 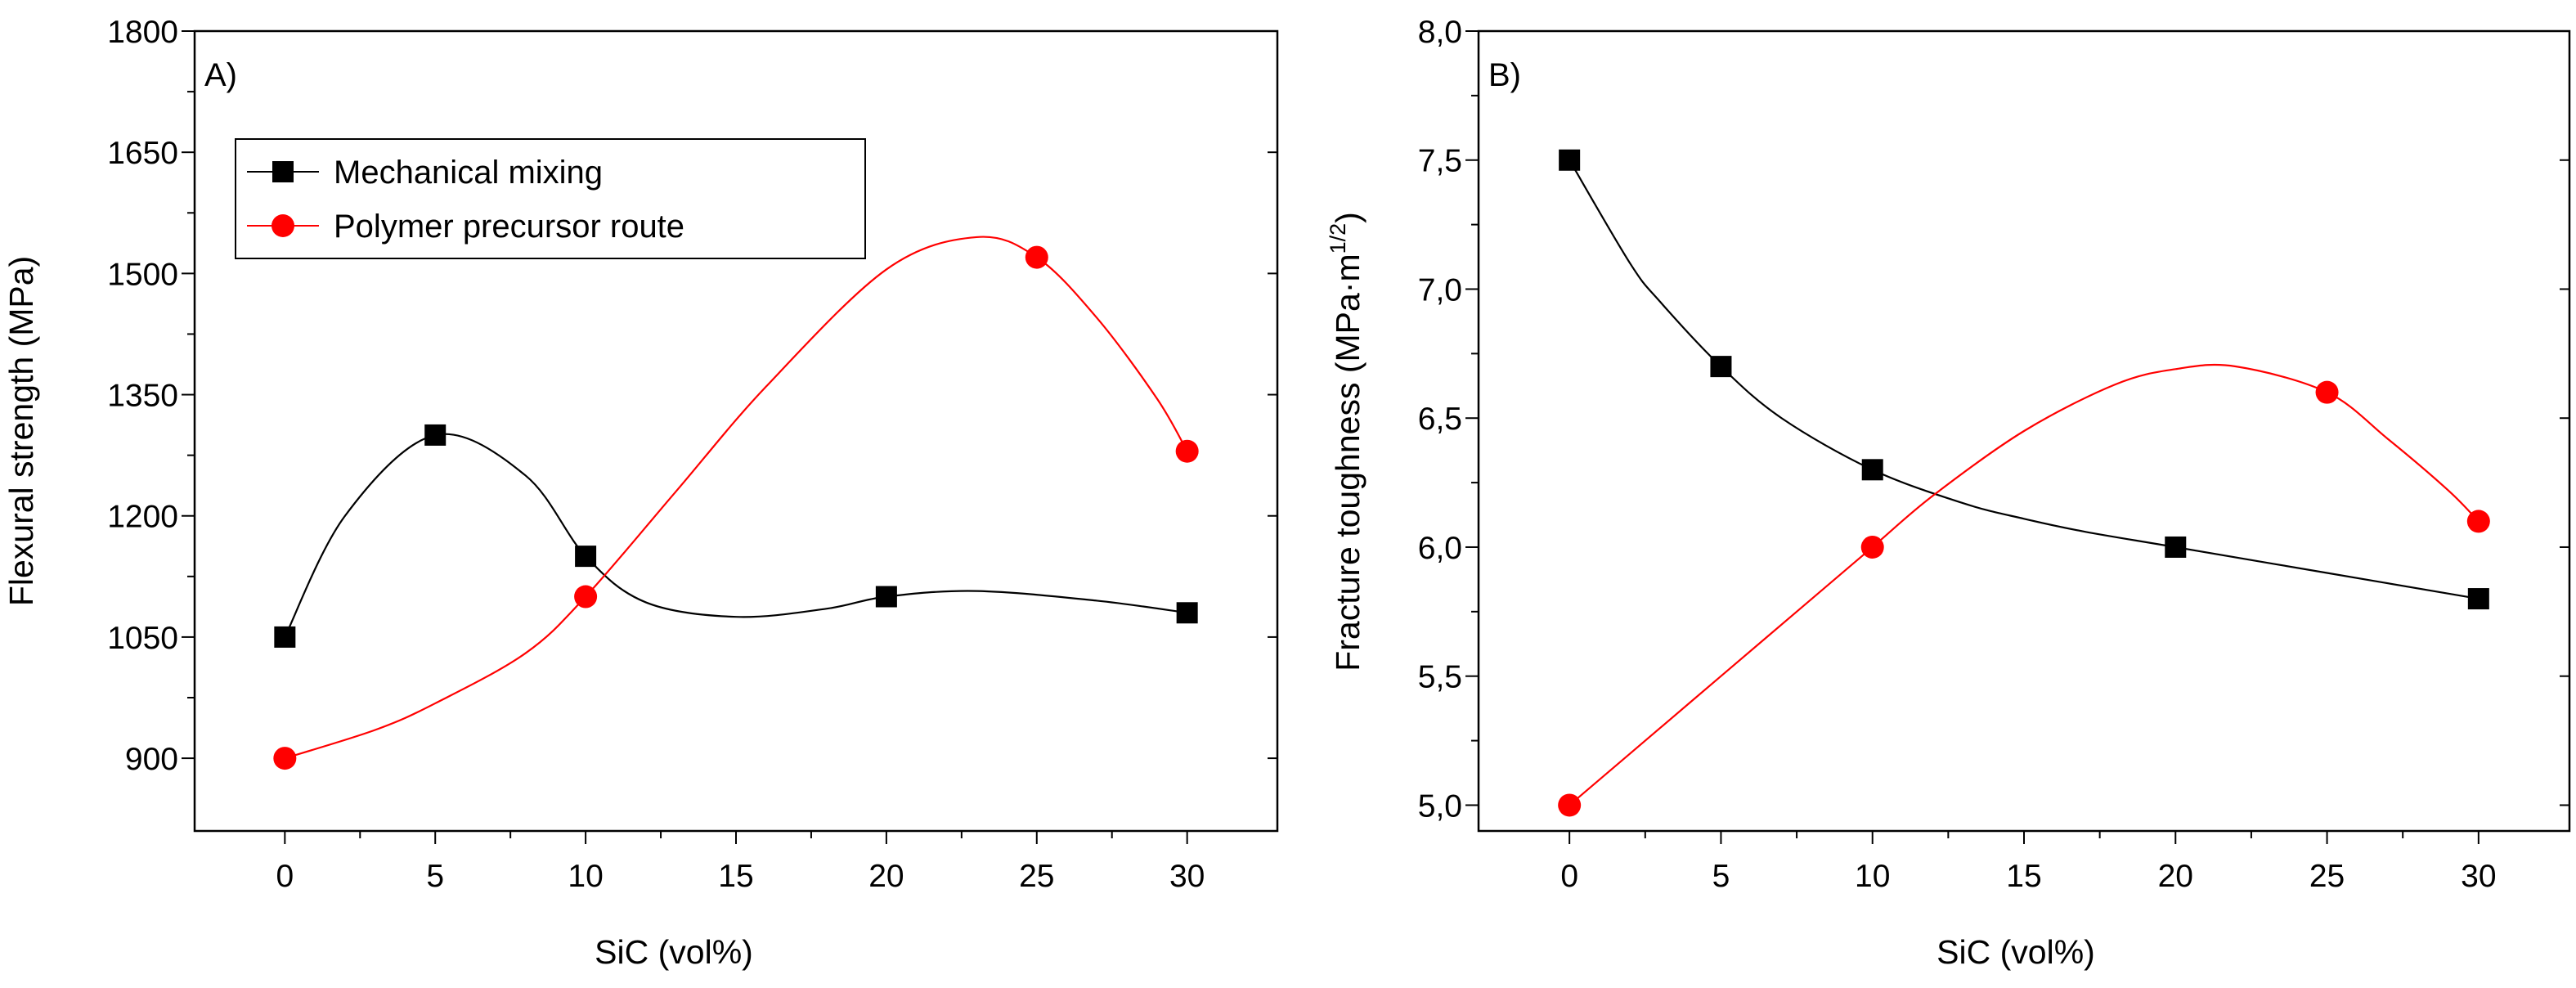 What do you see at coordinates (2327, 876) in the screenshot?
I see `panel-b-x-tick-label-25: 25` at bounding box center [2327, 876].